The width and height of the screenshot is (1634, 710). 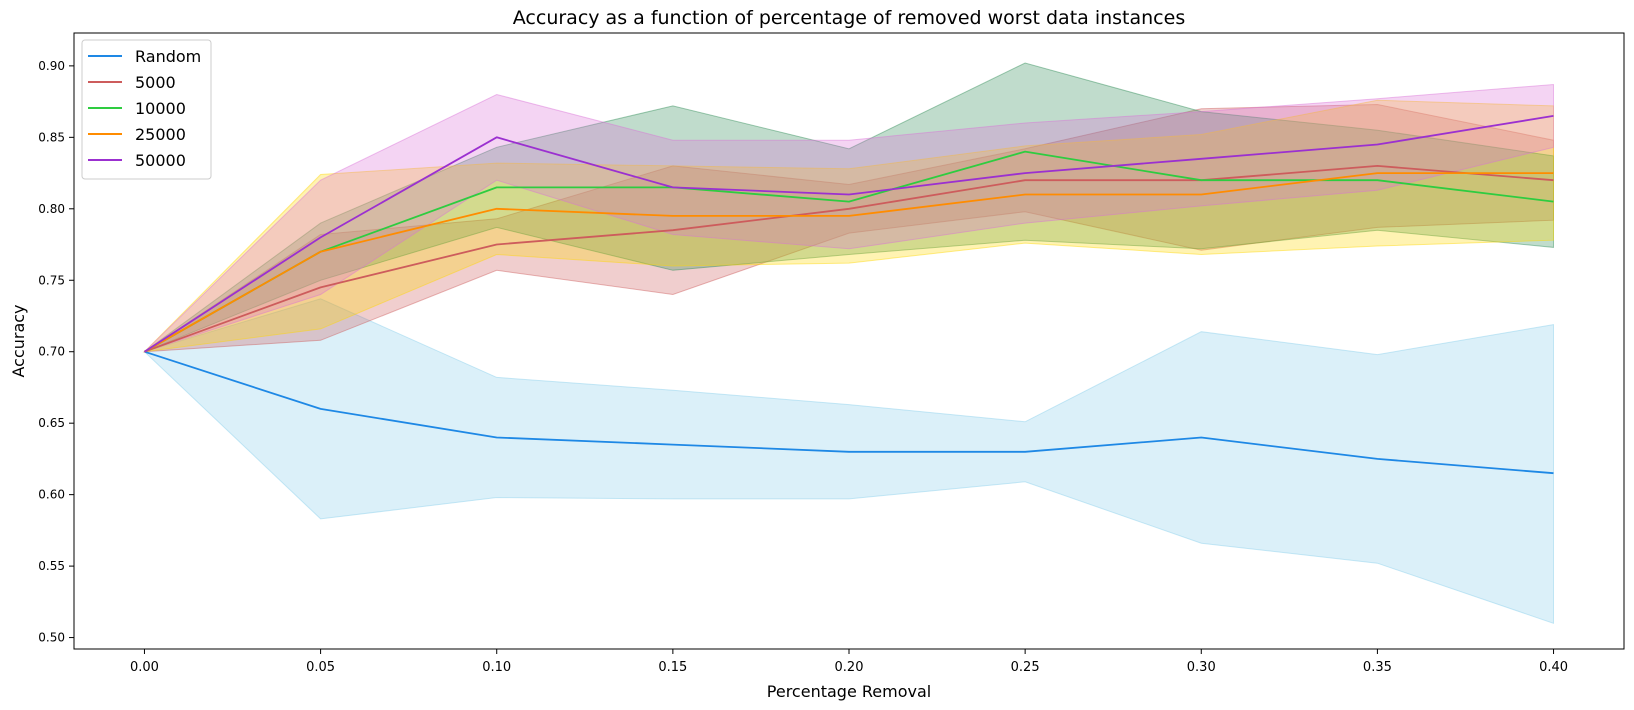 I want to click on x-axis-ticks: 0.00 0.05 0.10 0.15 0.20 0.25 0.30 0.35 0.40, so click(x=849, y=662).